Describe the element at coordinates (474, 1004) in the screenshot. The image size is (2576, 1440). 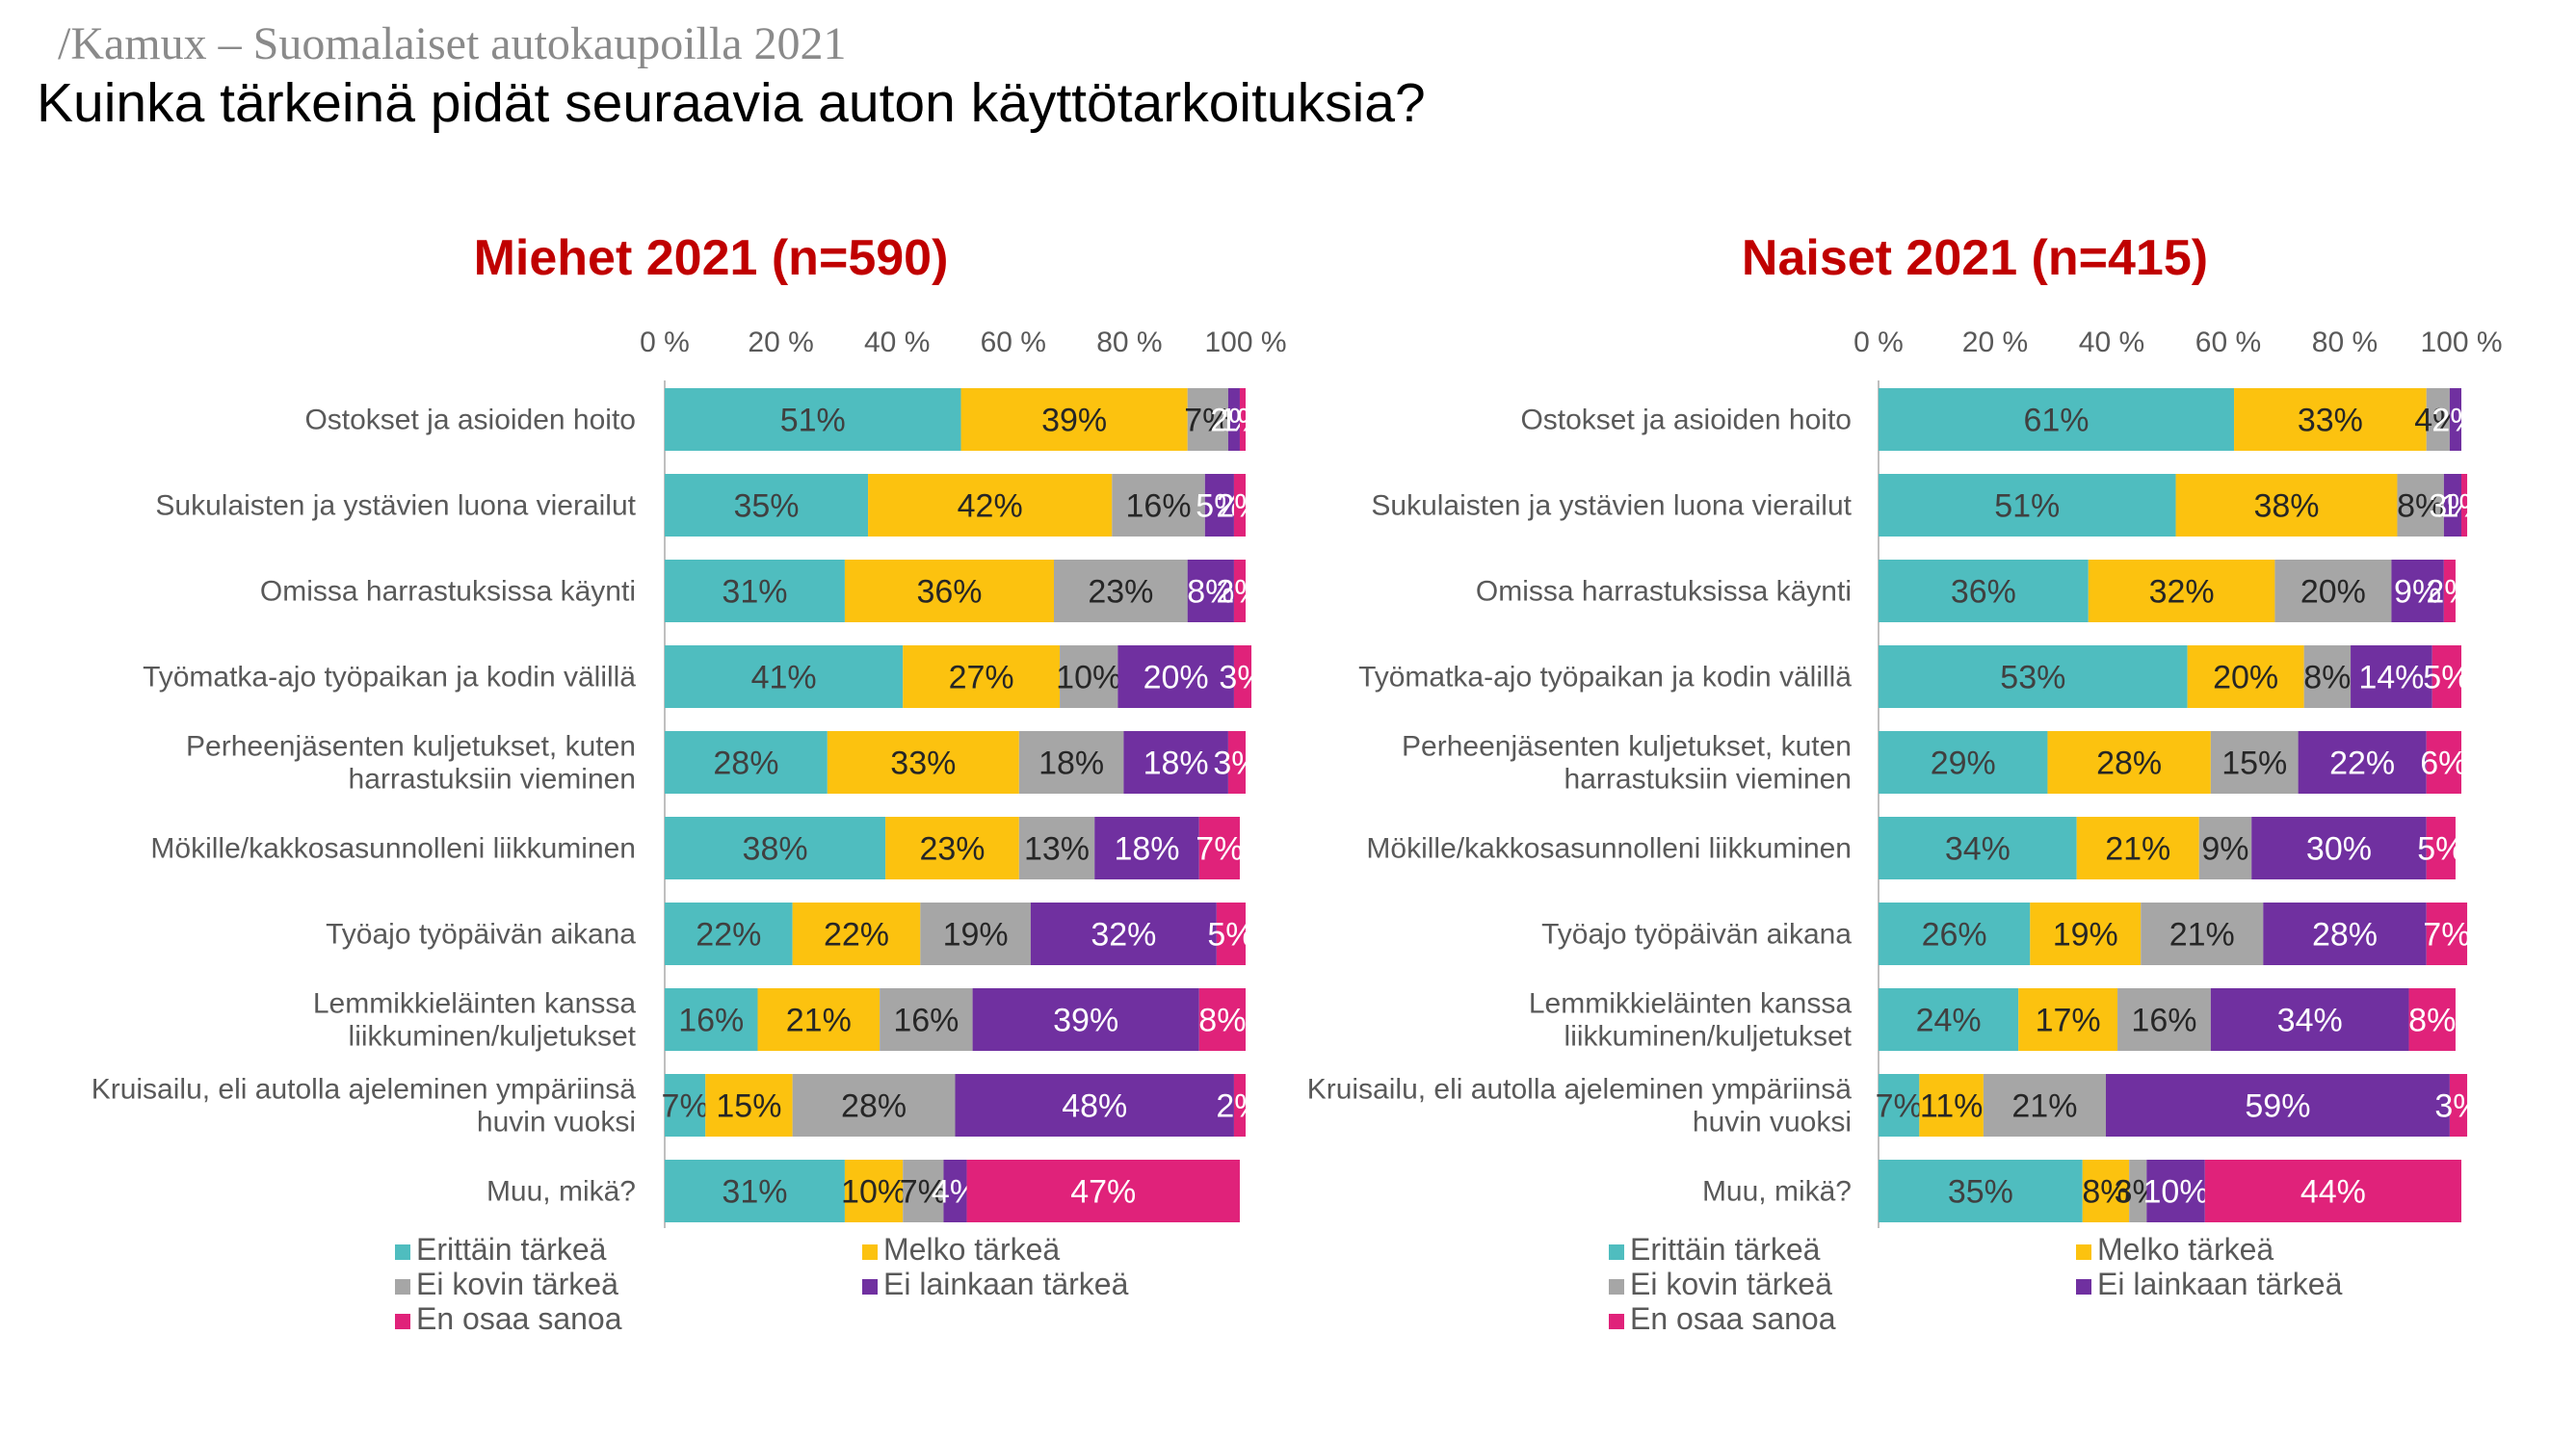
I see `category-label: Lemmikkieläinten kanssa` at that location.